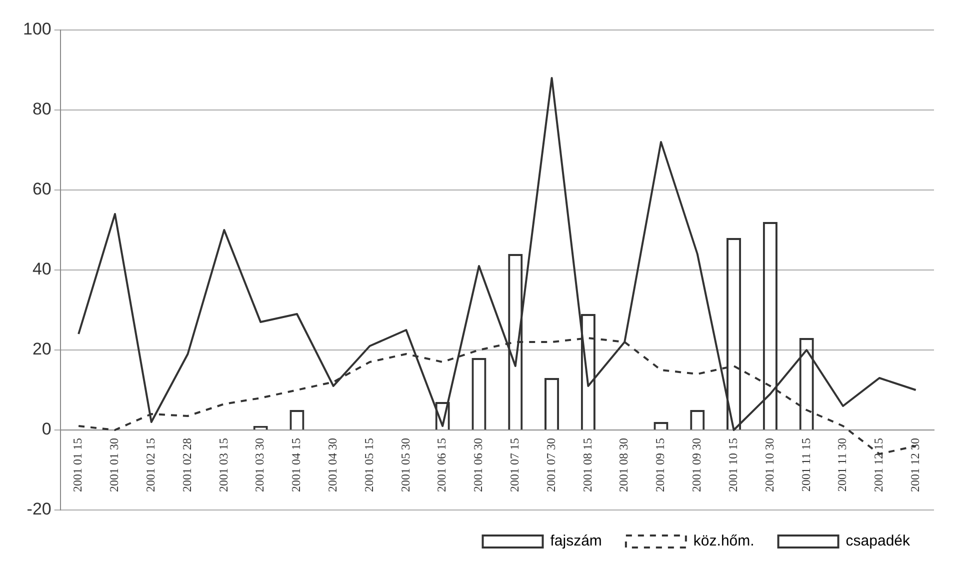 This screenshot has width=964, height=569. What do you see at coordinates (769, 465) in the screenshot?
I see `x-tick-label: 2001 10 30` at bounding box center [769, 465].